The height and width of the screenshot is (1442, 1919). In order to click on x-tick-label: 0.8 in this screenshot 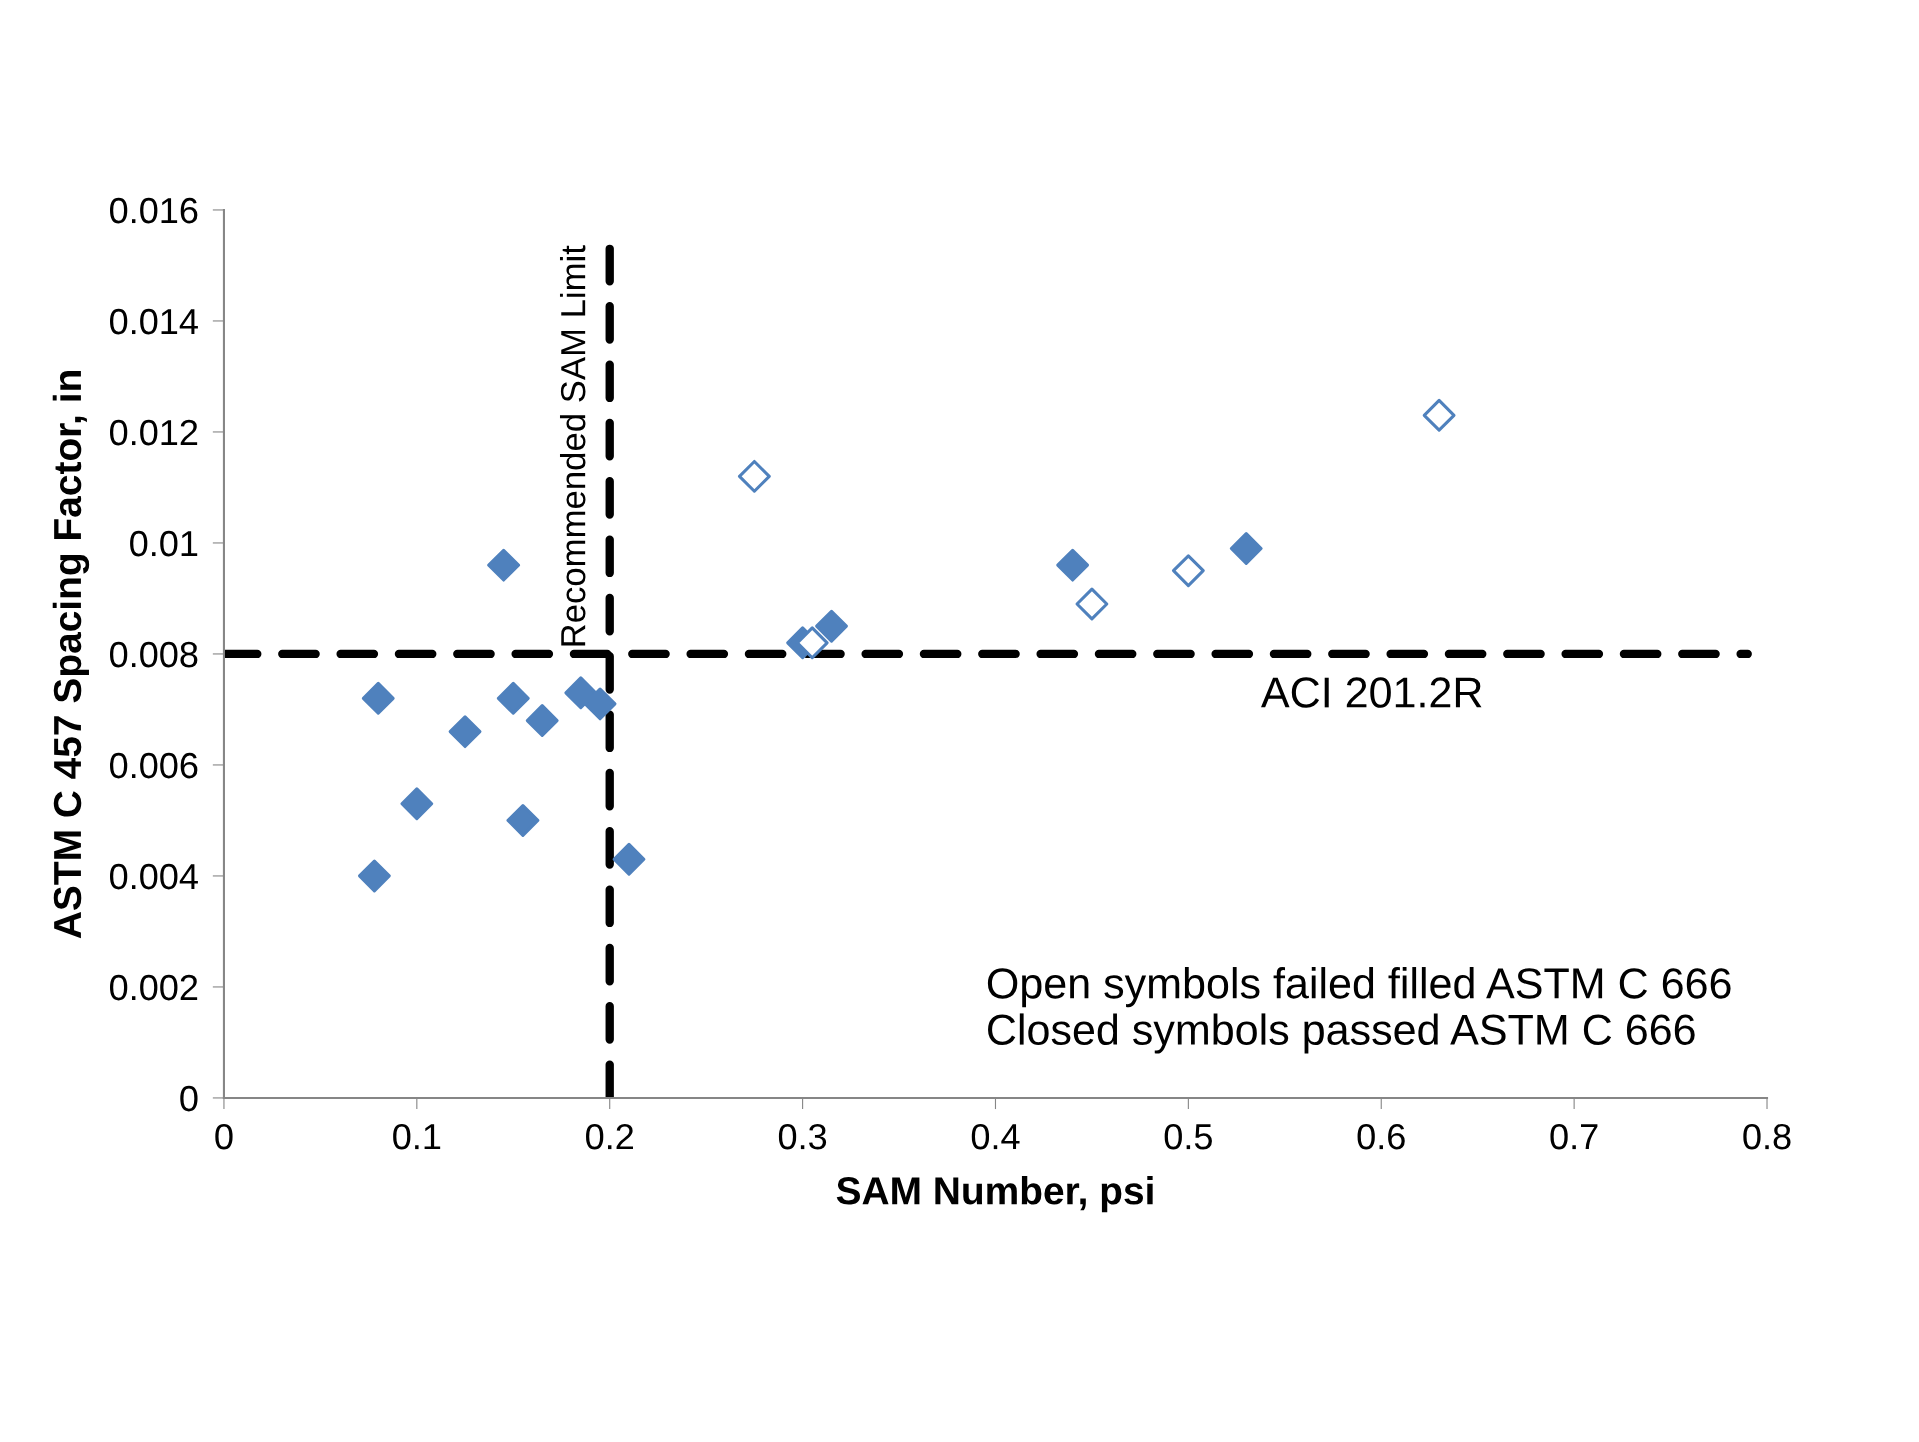, I will do `click(1767, 1136)`.